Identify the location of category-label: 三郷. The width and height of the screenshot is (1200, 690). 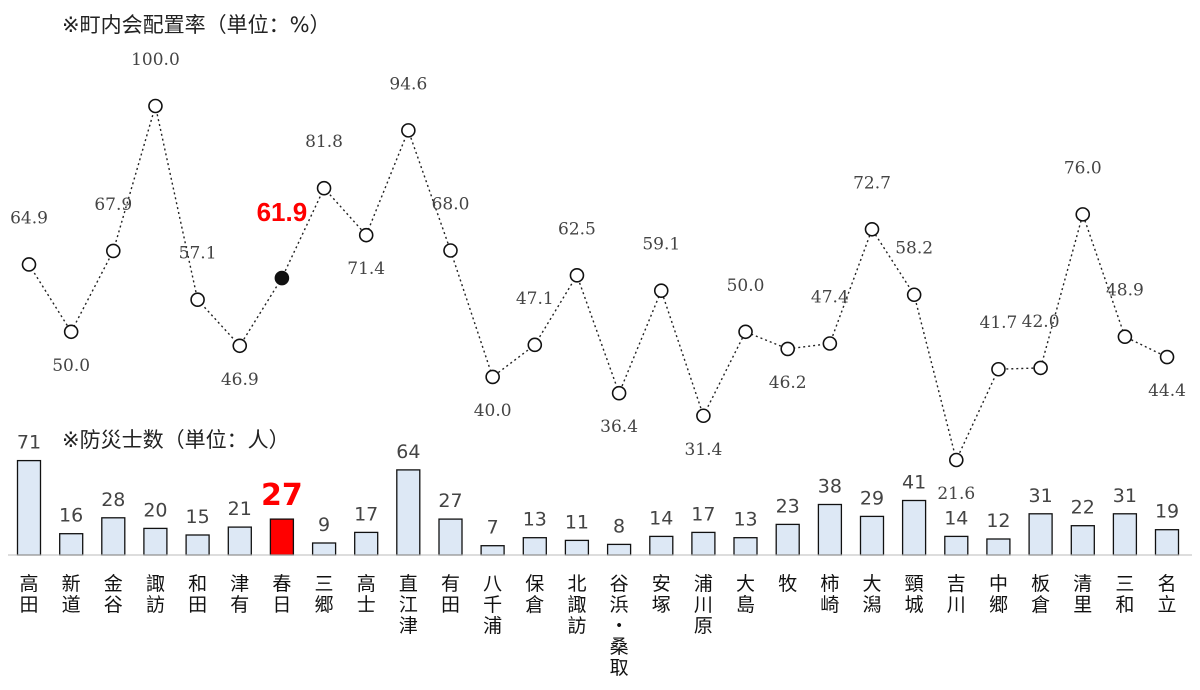
(324, 594).